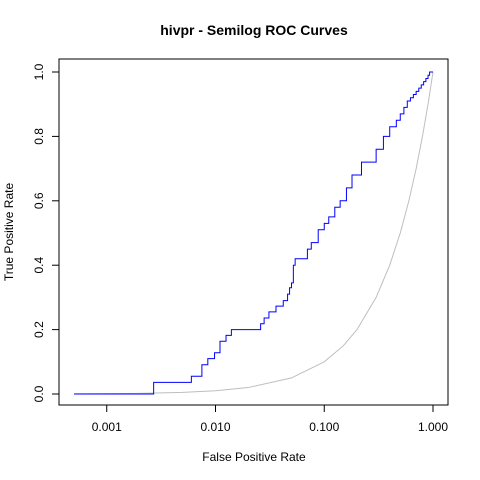 The image size is (480, 480). What do you see at coordinates (215, 427) in the screenshot?
I see `x-tick-label: 0.010` at bounding box center [215, 427].